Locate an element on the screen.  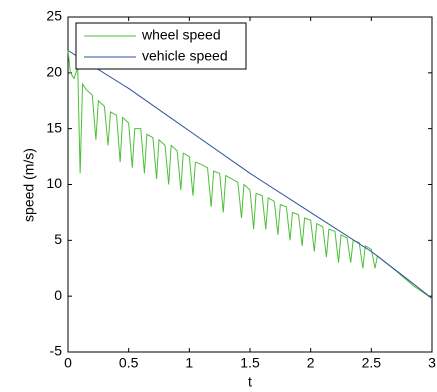
x-tick-label: 3 is located at coordinates (432, 363).